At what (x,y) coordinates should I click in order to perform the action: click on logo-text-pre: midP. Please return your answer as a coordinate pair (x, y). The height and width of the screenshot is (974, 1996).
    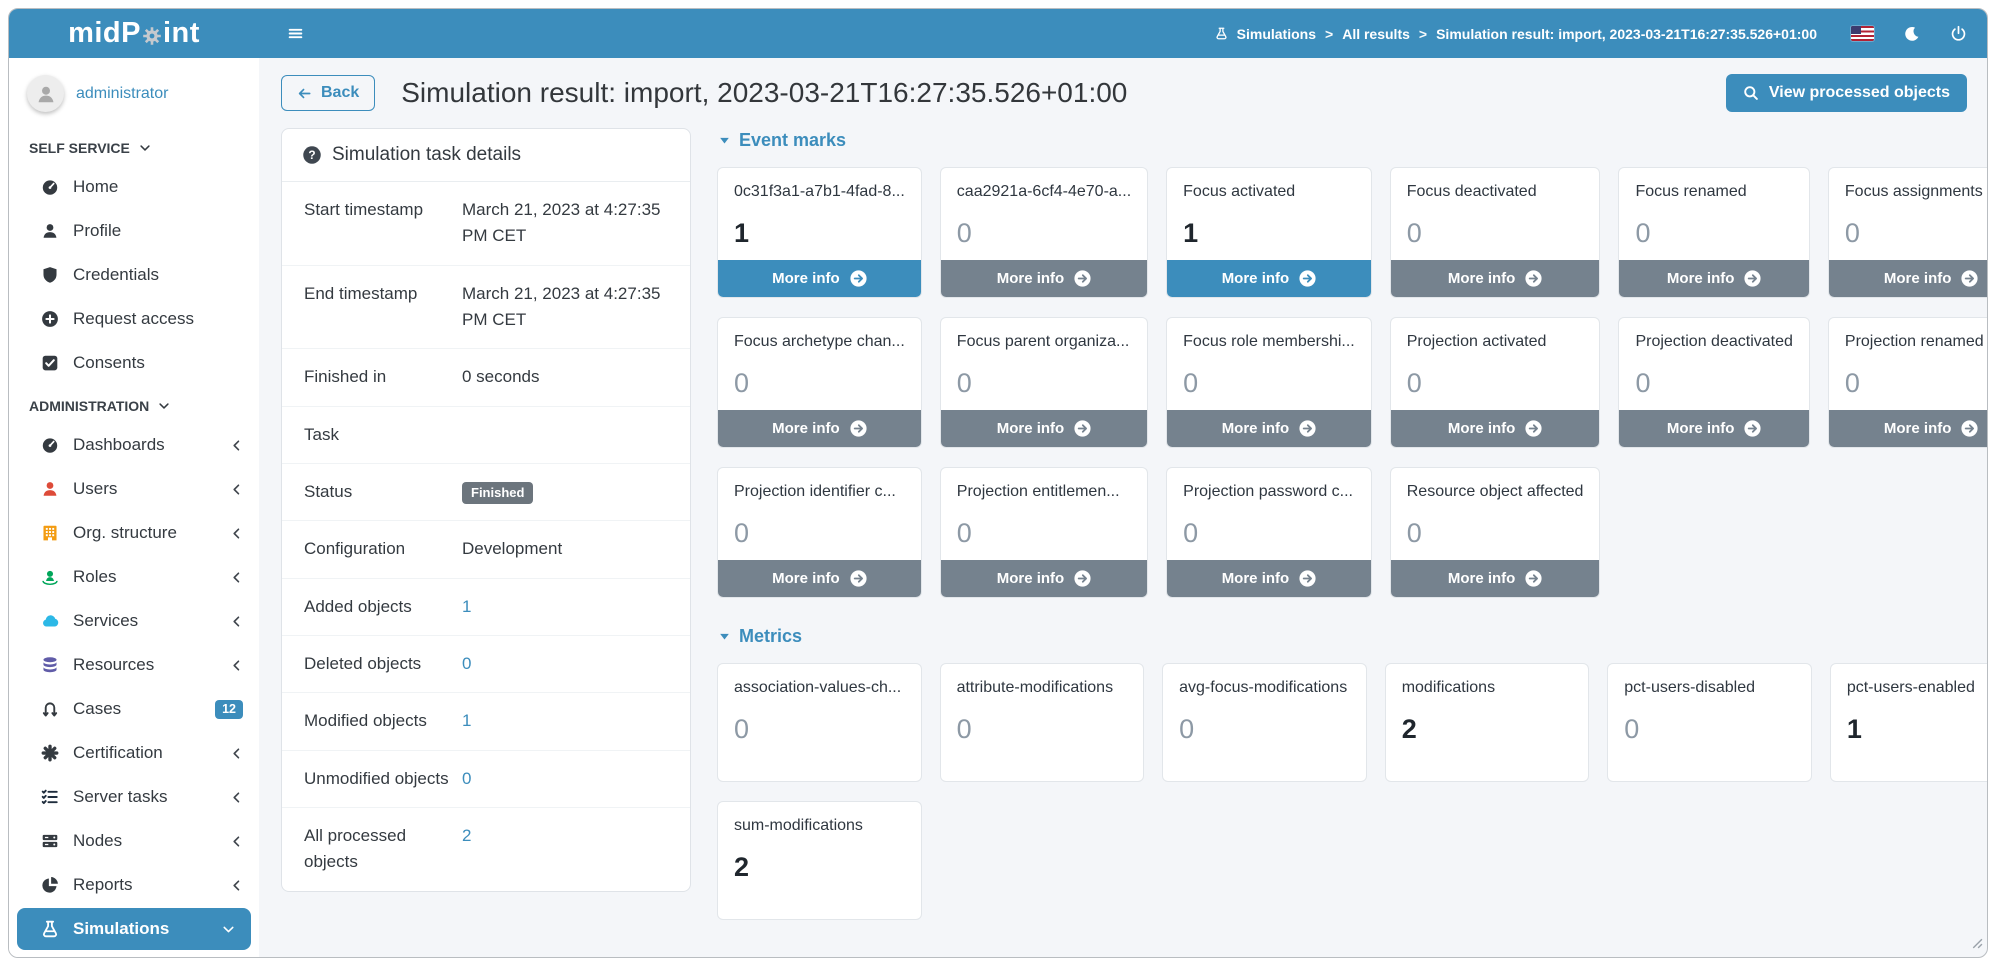
    Looking at the image, I should click on (104, 33).